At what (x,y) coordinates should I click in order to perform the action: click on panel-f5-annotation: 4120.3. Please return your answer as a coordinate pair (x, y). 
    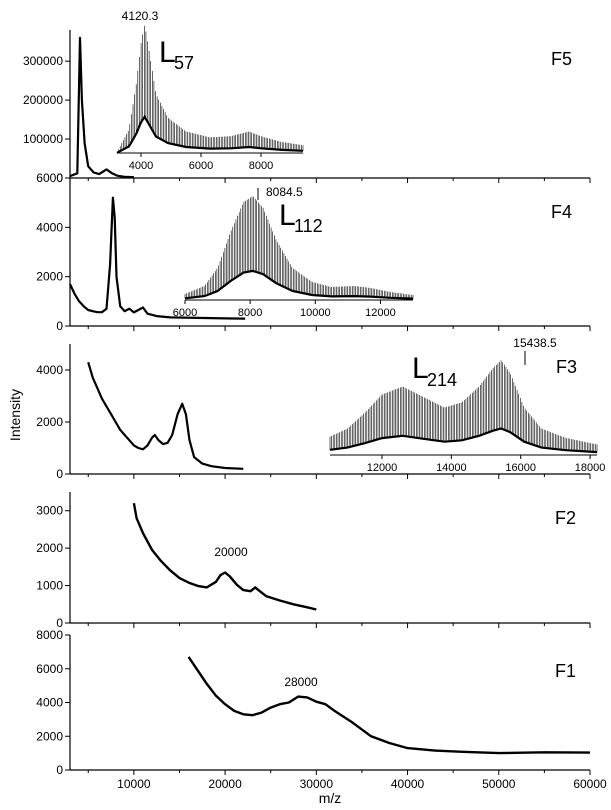
    Looking at the image, I should click on (140, 16).